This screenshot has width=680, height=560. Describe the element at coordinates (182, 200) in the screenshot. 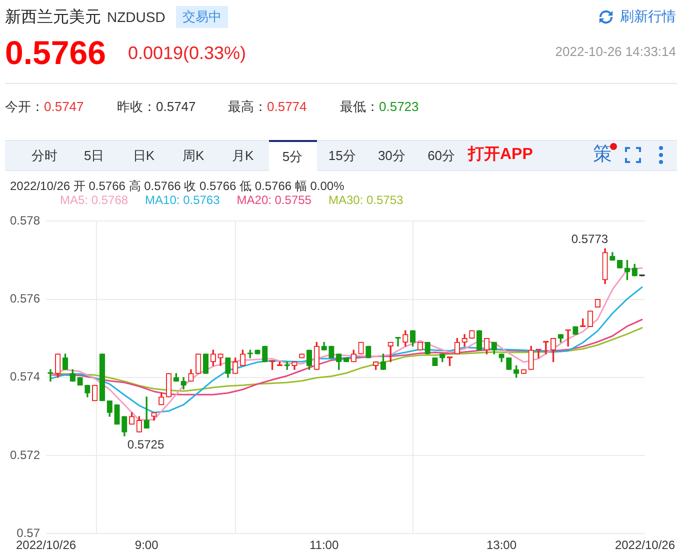

I see `text: MA10: 0.5763` at that location.